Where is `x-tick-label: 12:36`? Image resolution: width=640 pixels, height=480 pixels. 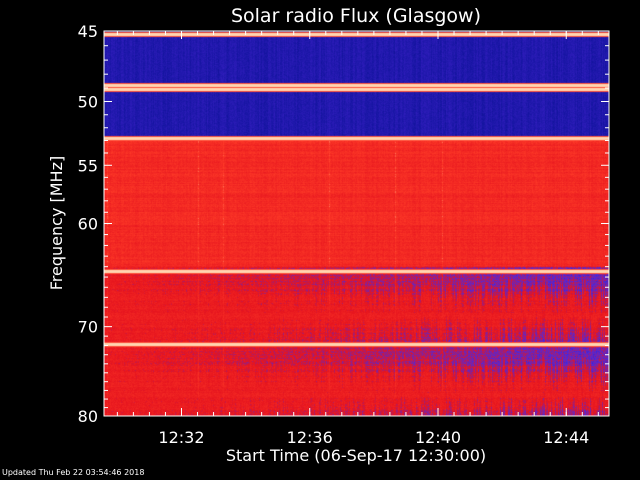
x-tick-label: 12:36 is located at coordinates (310, 437).